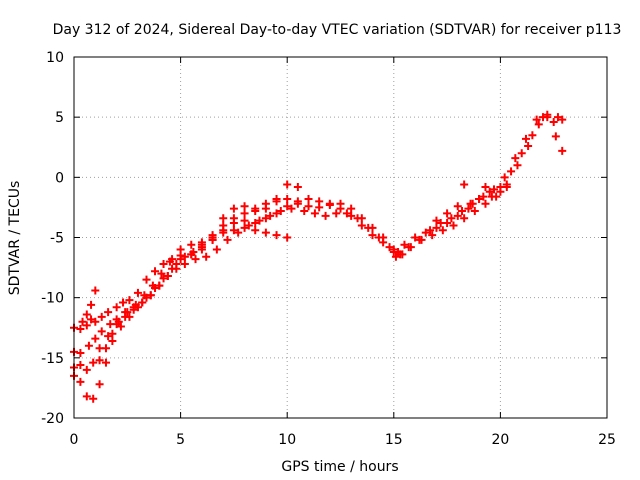 Image resolution: width=640 pixels, height=480 pixels. I want to click on x-tick-label: 5, so click(180, 440).